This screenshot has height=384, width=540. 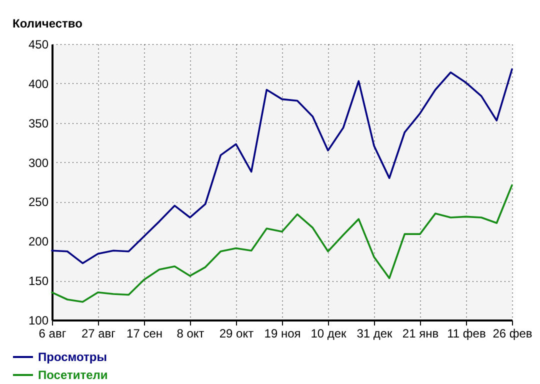 What do you see at coordinates (73, 357) in the screenshot?
I see `legend-label: Просмотры` at bounding box center [73, 357].